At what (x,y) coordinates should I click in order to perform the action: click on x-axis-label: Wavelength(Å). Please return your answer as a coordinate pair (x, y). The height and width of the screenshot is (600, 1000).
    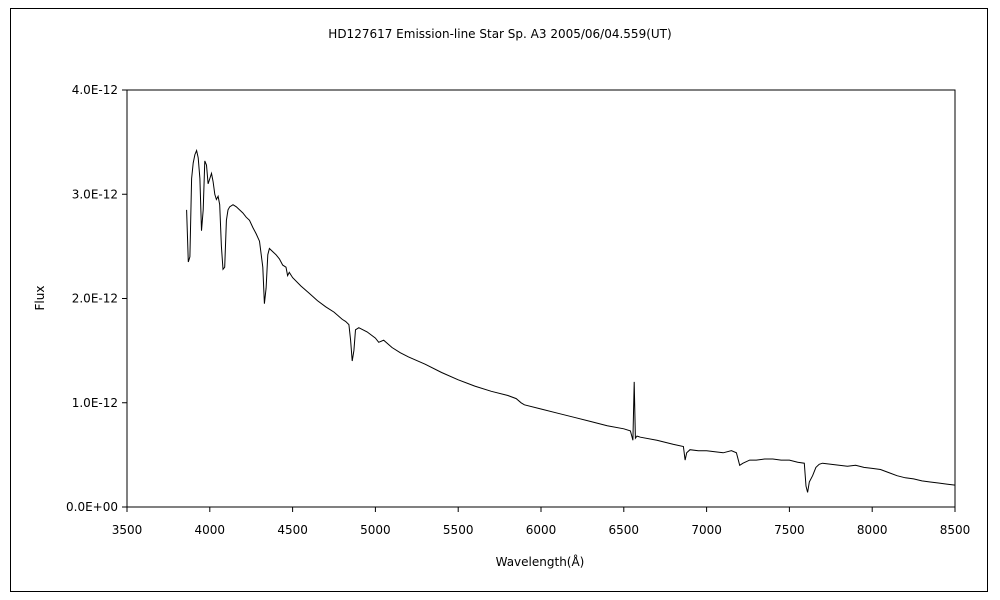
    Looking at the image, I should click on (540, 561).